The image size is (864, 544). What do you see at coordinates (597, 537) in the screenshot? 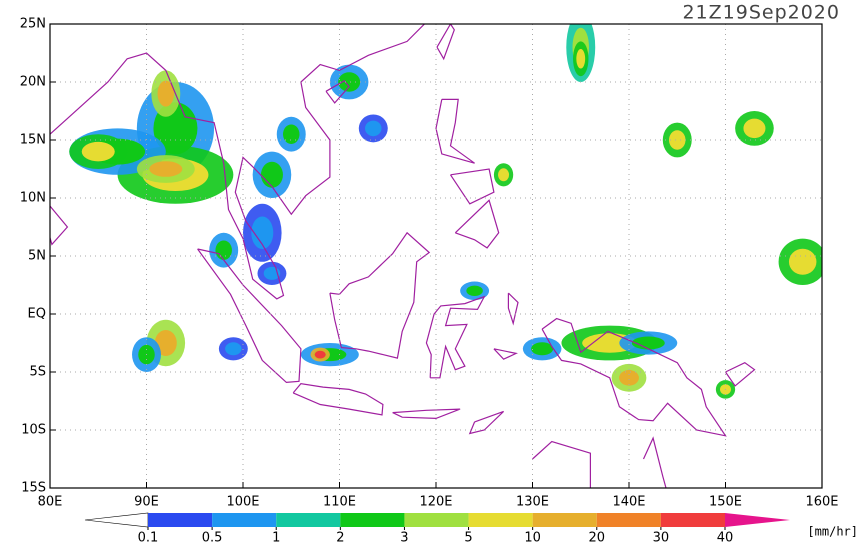
I see `colorbar-label: 20` at bounding box center [597, 537].